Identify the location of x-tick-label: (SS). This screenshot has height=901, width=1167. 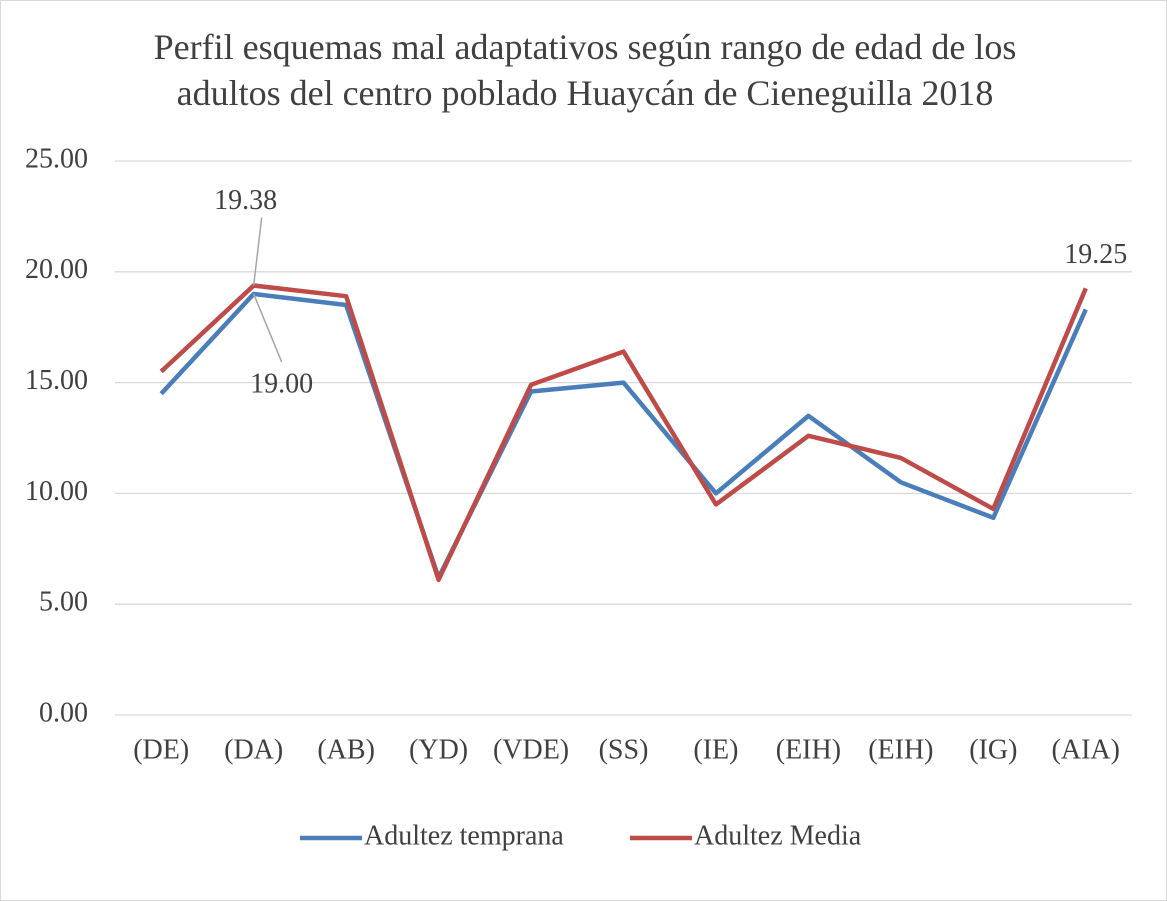
(624, 749).